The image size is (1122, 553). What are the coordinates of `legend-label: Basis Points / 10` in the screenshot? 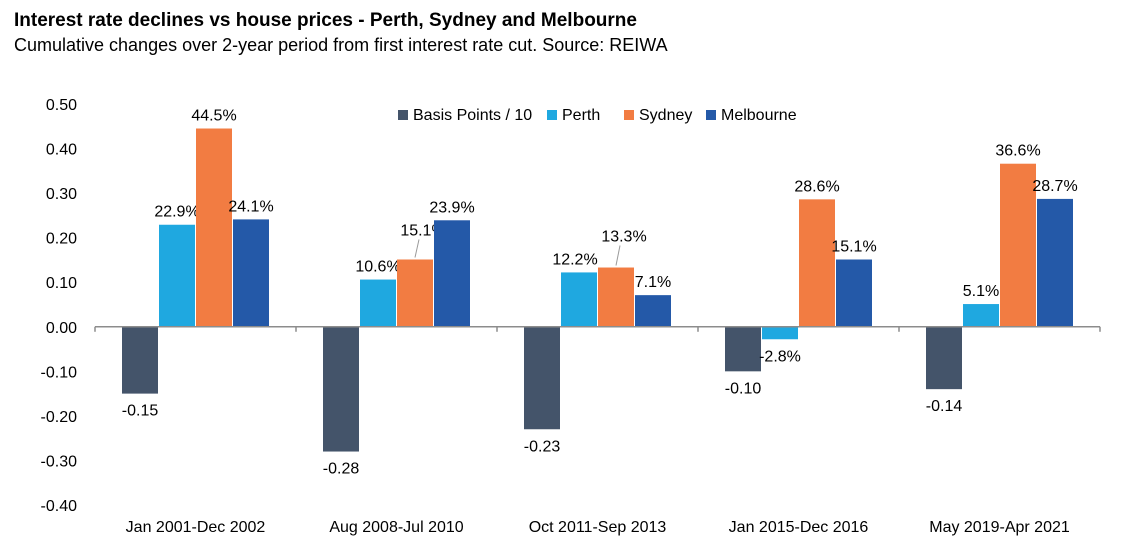 It's located at (472, 115).